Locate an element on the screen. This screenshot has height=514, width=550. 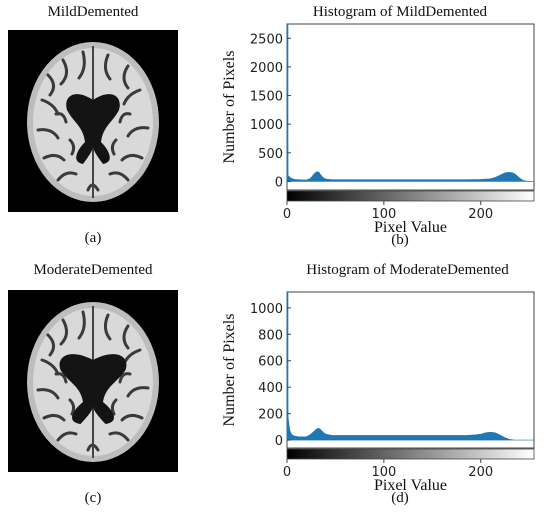
mri-image-moderate is located at coordinates (93, 381).